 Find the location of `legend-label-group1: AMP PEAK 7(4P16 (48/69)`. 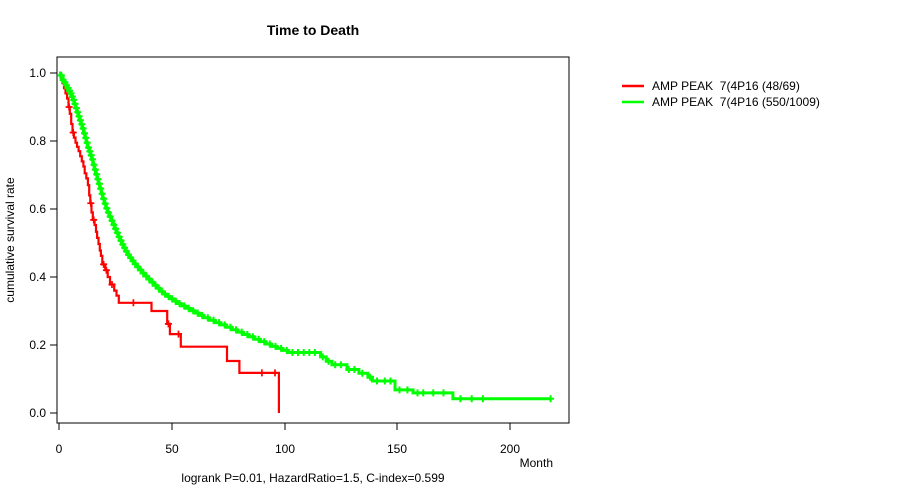

legend-label-group1: AMP PEAK 7(4P16 (48/69) is located at coordinates (726, 86).